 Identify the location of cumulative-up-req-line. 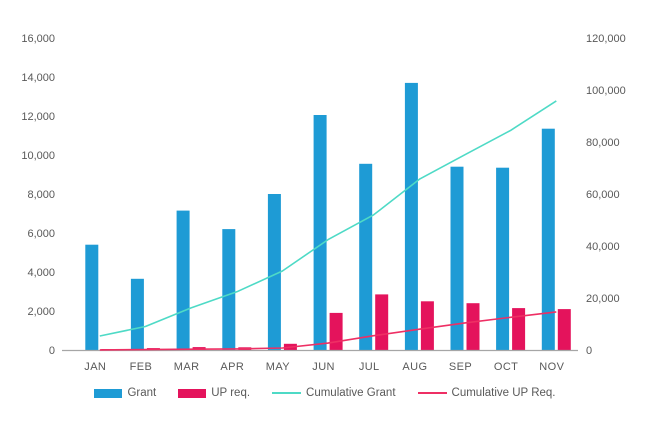
(328, 331).